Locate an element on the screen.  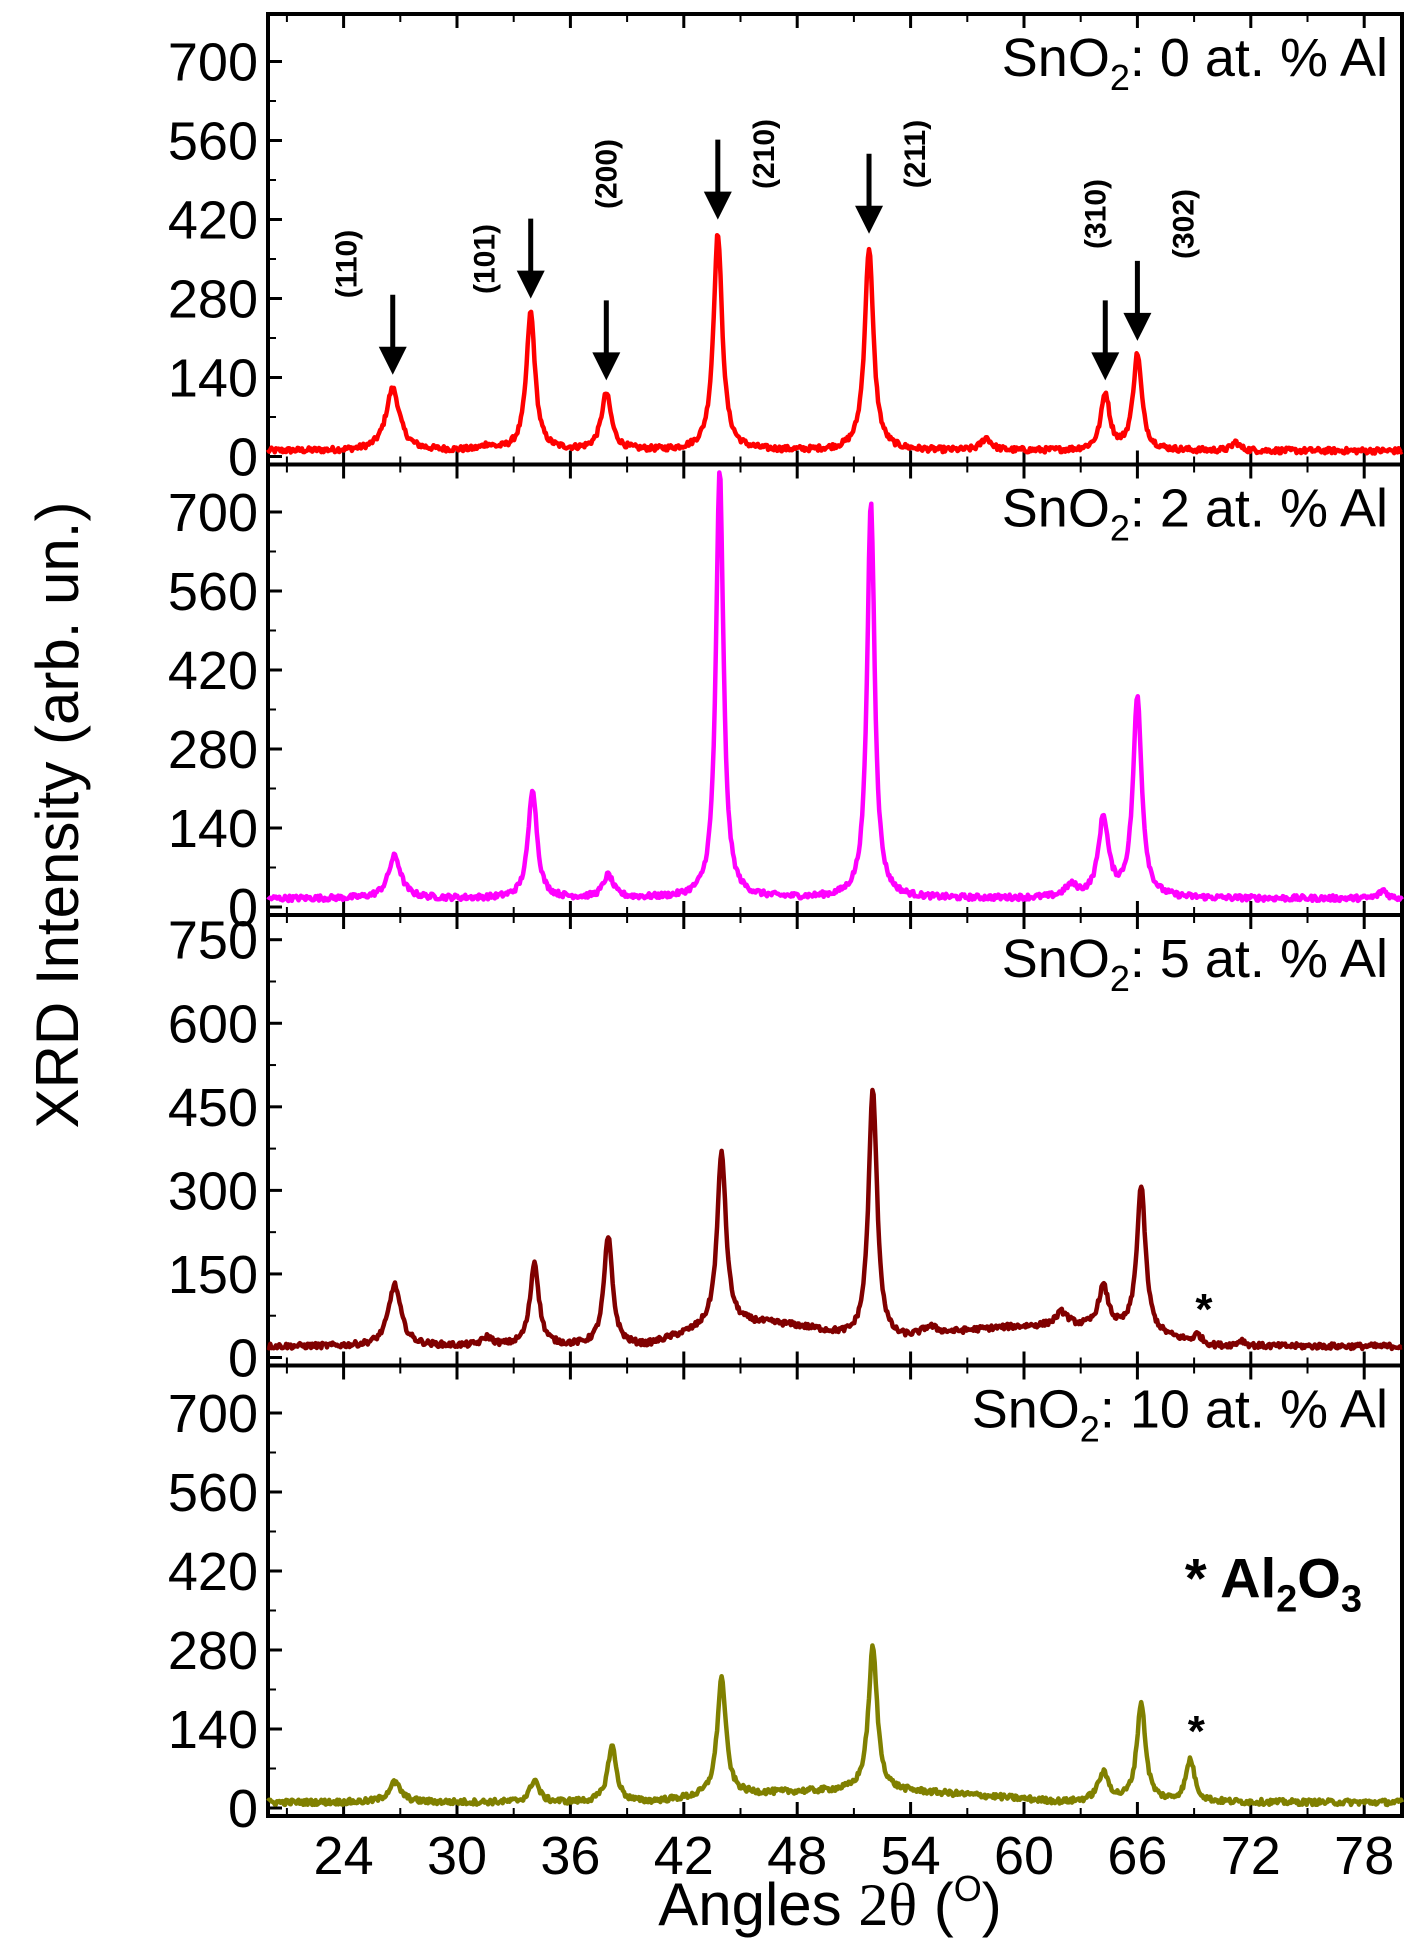
panel-label: SnO2: 2 at. % Al is located at coordinates (1195, 514).